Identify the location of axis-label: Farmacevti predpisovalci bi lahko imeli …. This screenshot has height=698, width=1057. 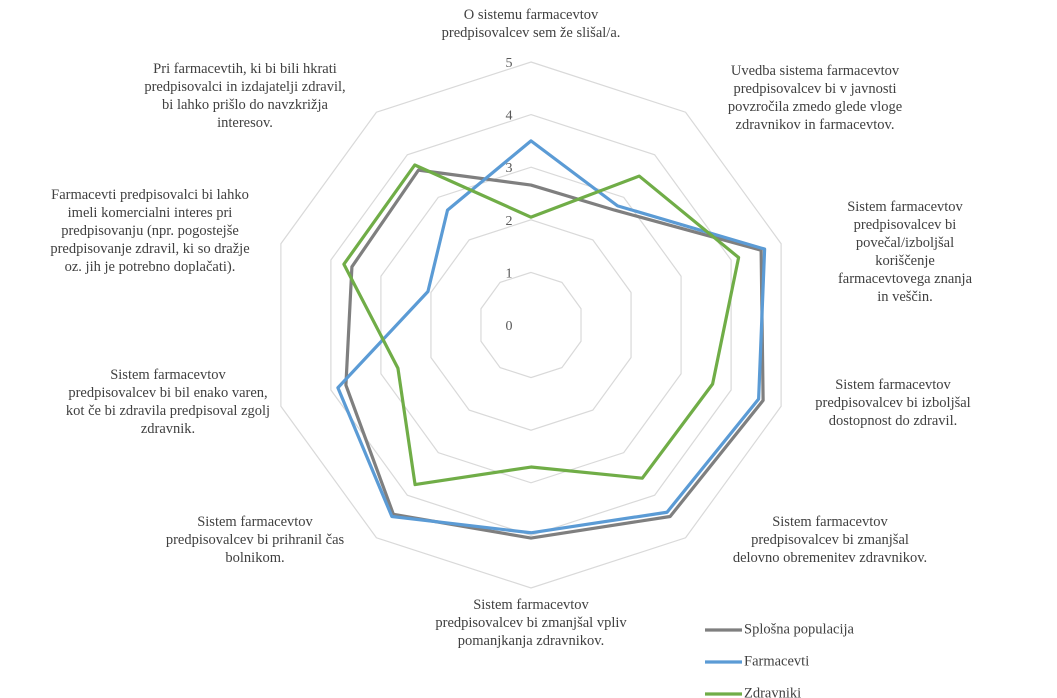
(150, 231).